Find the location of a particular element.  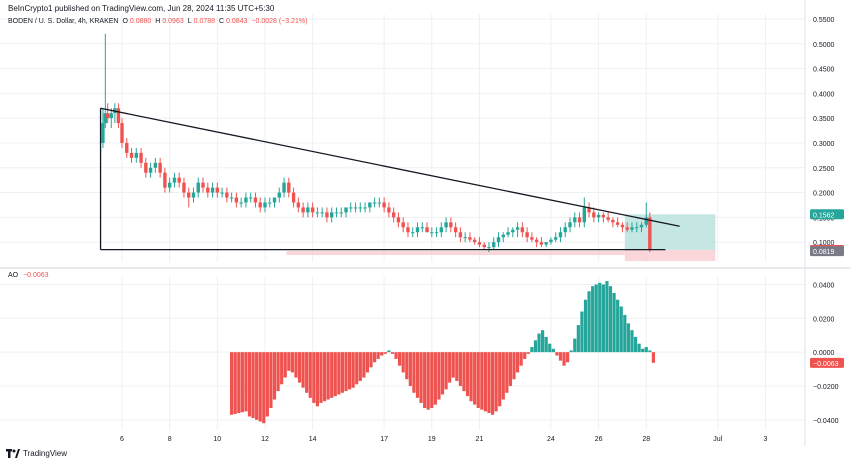

y-tick-label: 0.3000 is located at coordinates (824, 144).